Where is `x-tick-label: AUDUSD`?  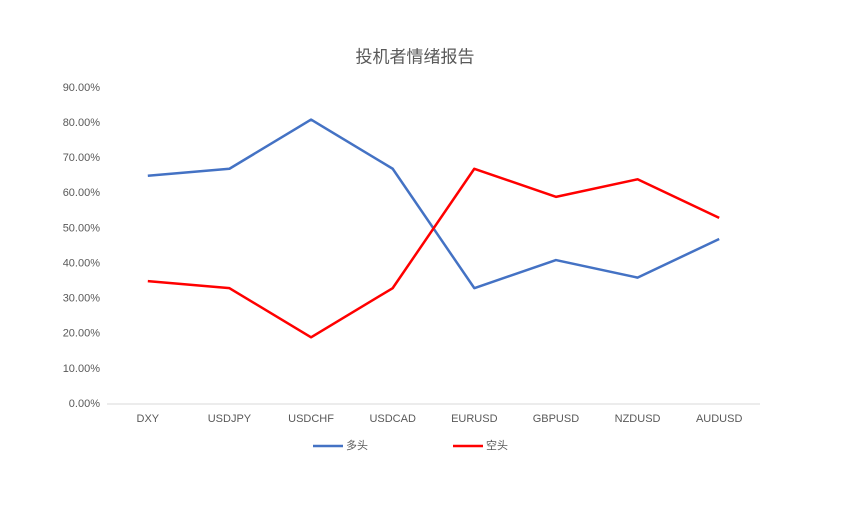
x-tick-label: AUDUSD is located at coordinates (719, 419).